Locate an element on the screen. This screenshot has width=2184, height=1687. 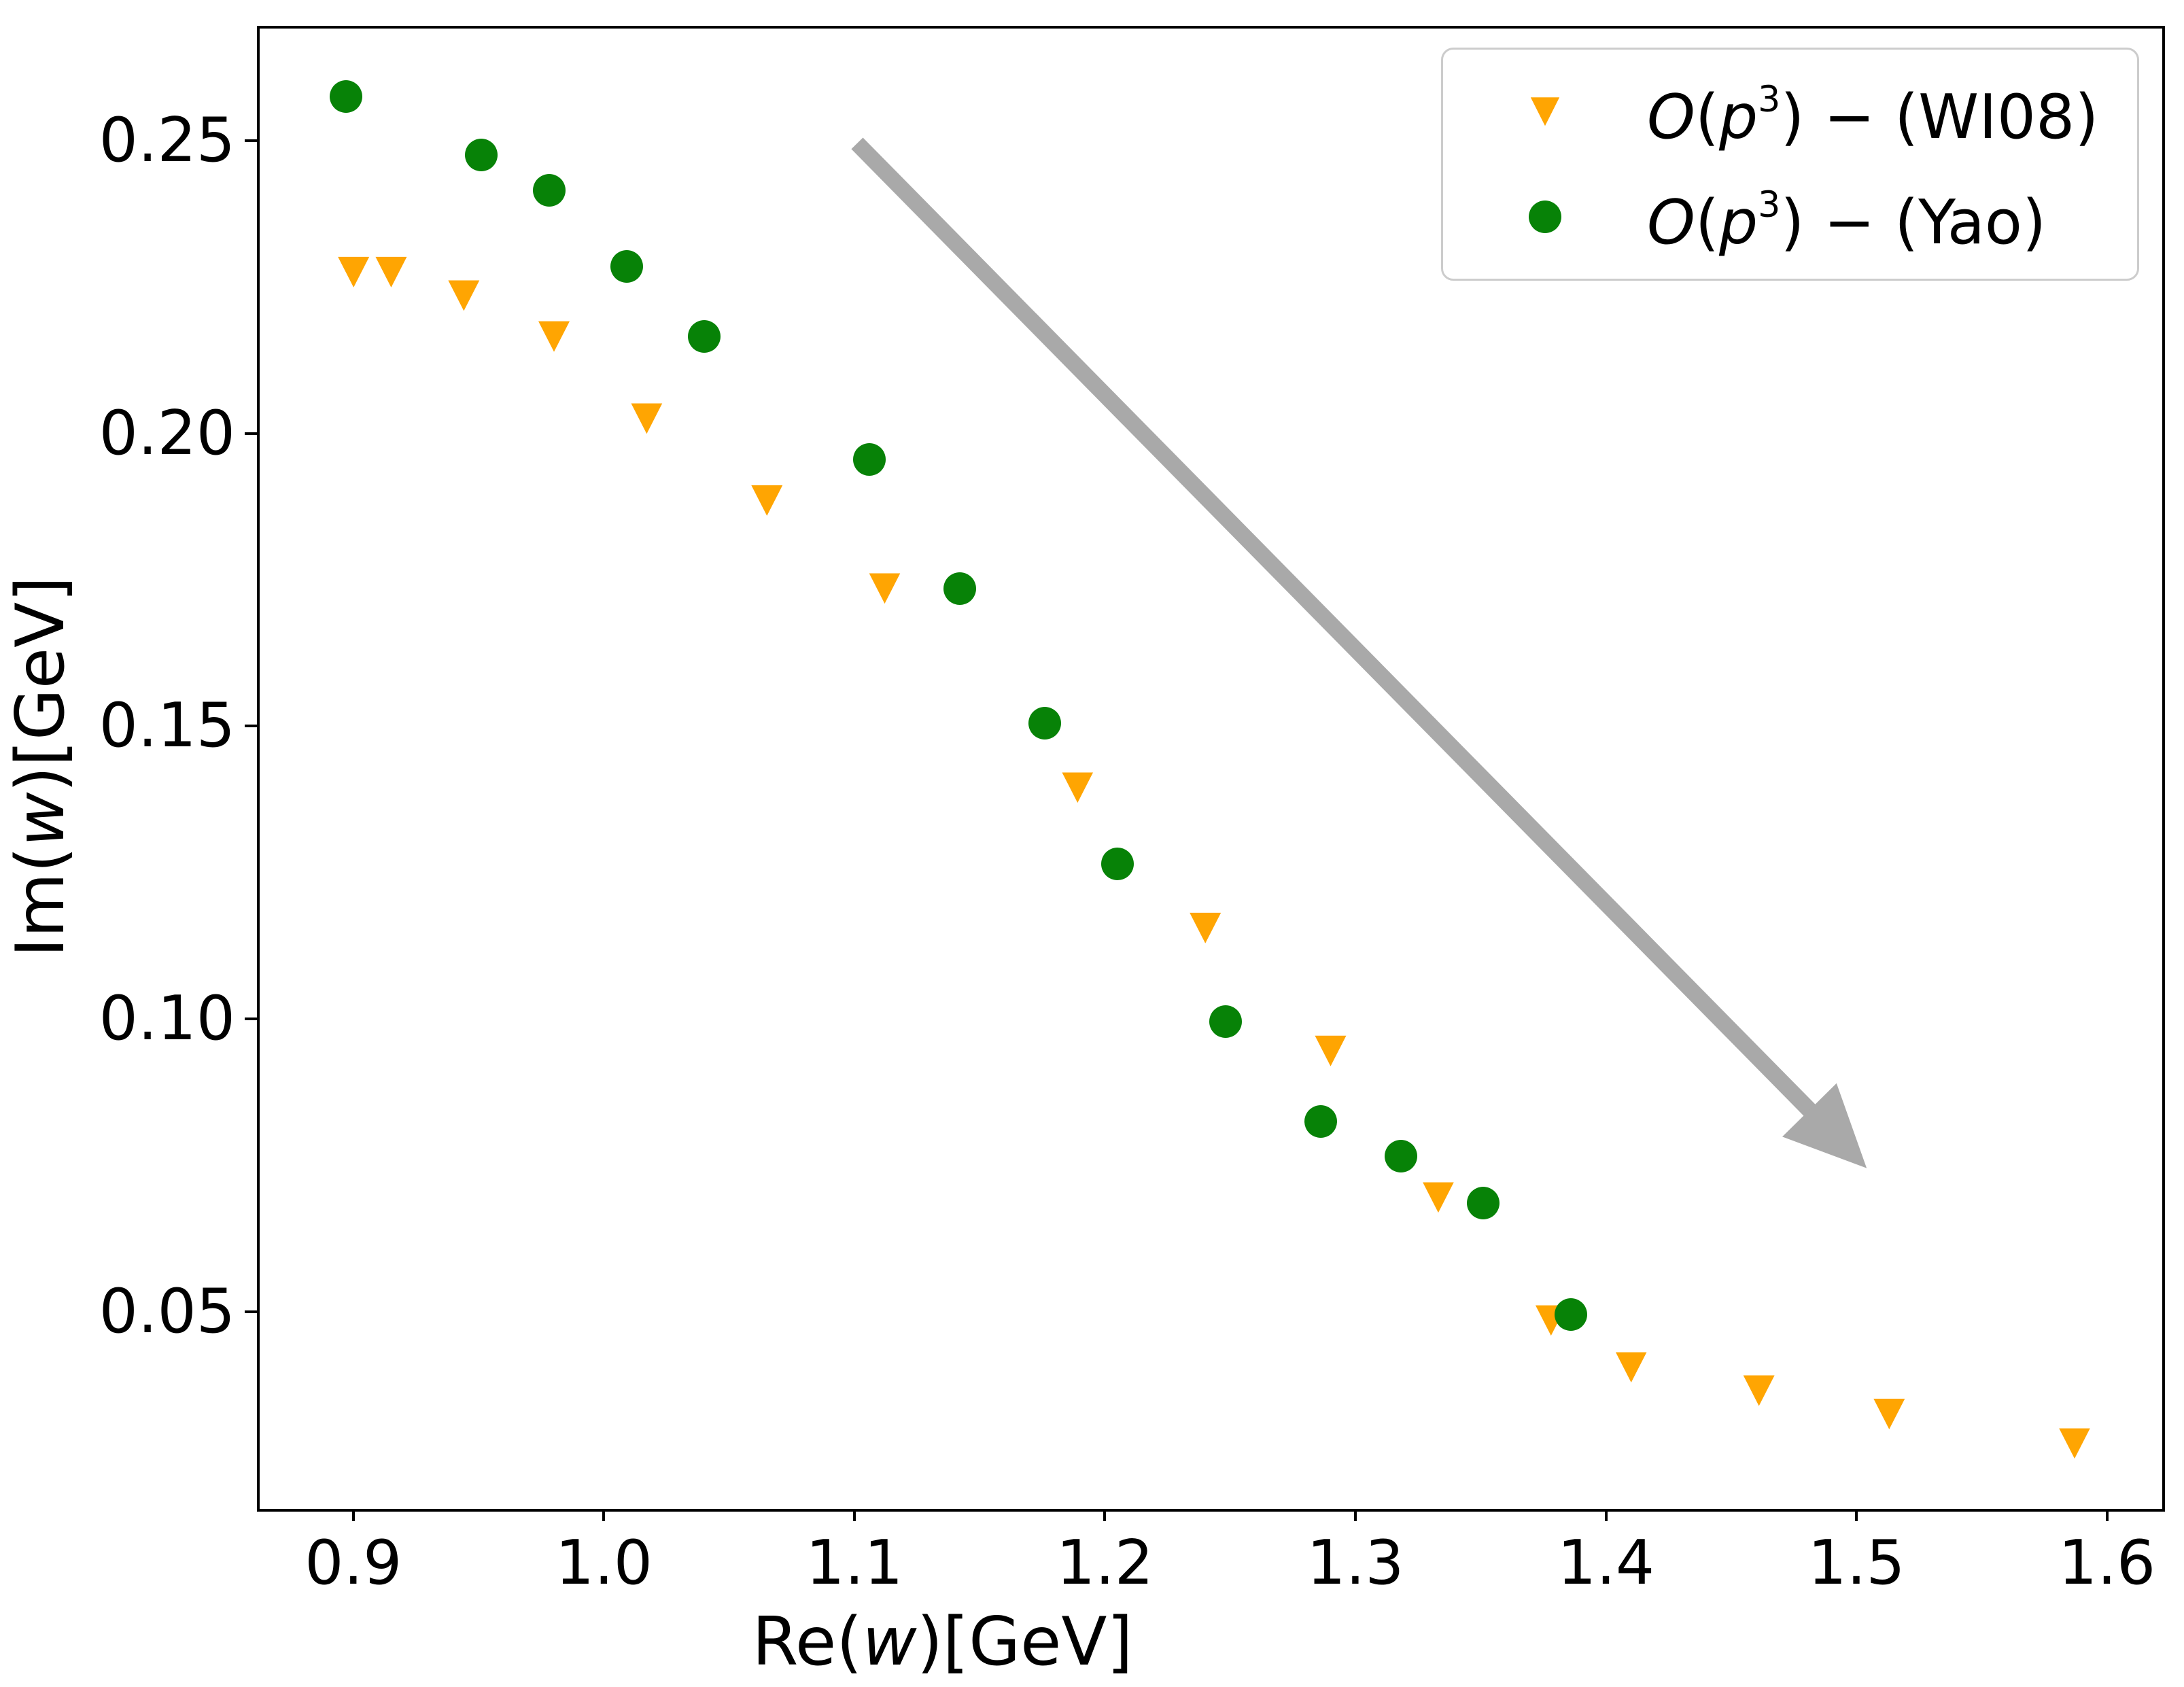
legend-item-label: O(p3) − (WI08) is located at coordinates (1873, 112).